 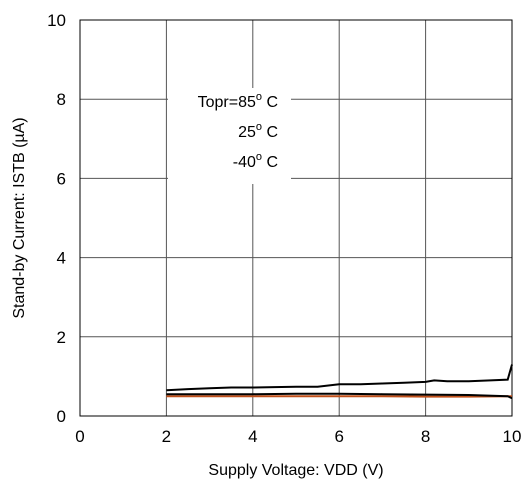 I want to click on x-tick-labels: 0 2 4 6 8 10, so click(x=298, y=436).